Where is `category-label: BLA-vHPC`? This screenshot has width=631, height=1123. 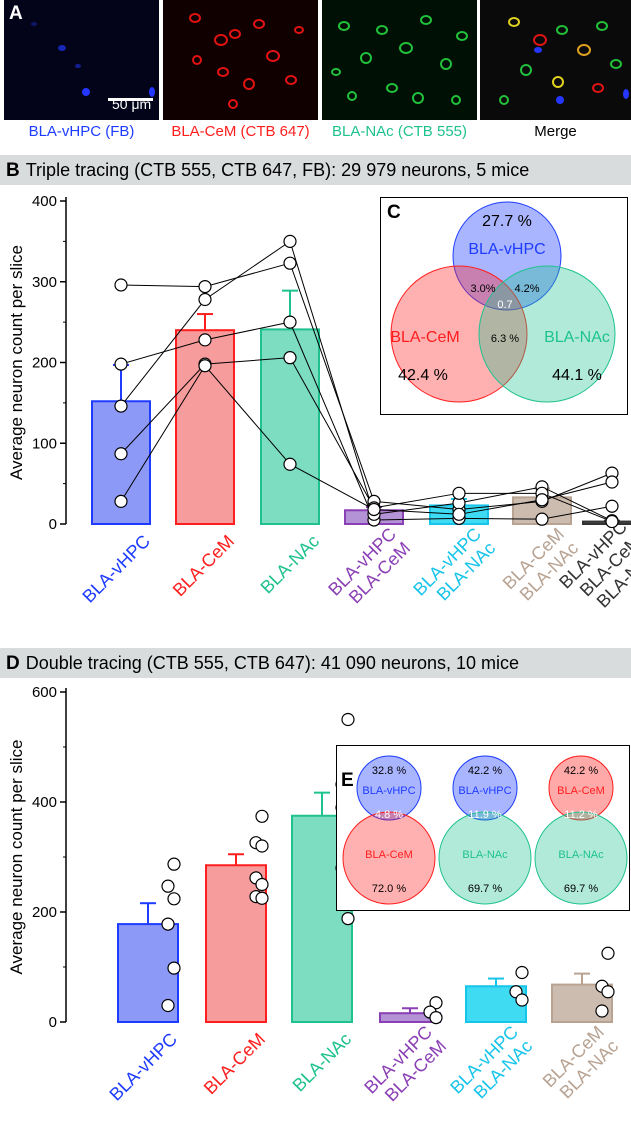
category-label: BLA-vHPC is located at coordinates (143, 1067).